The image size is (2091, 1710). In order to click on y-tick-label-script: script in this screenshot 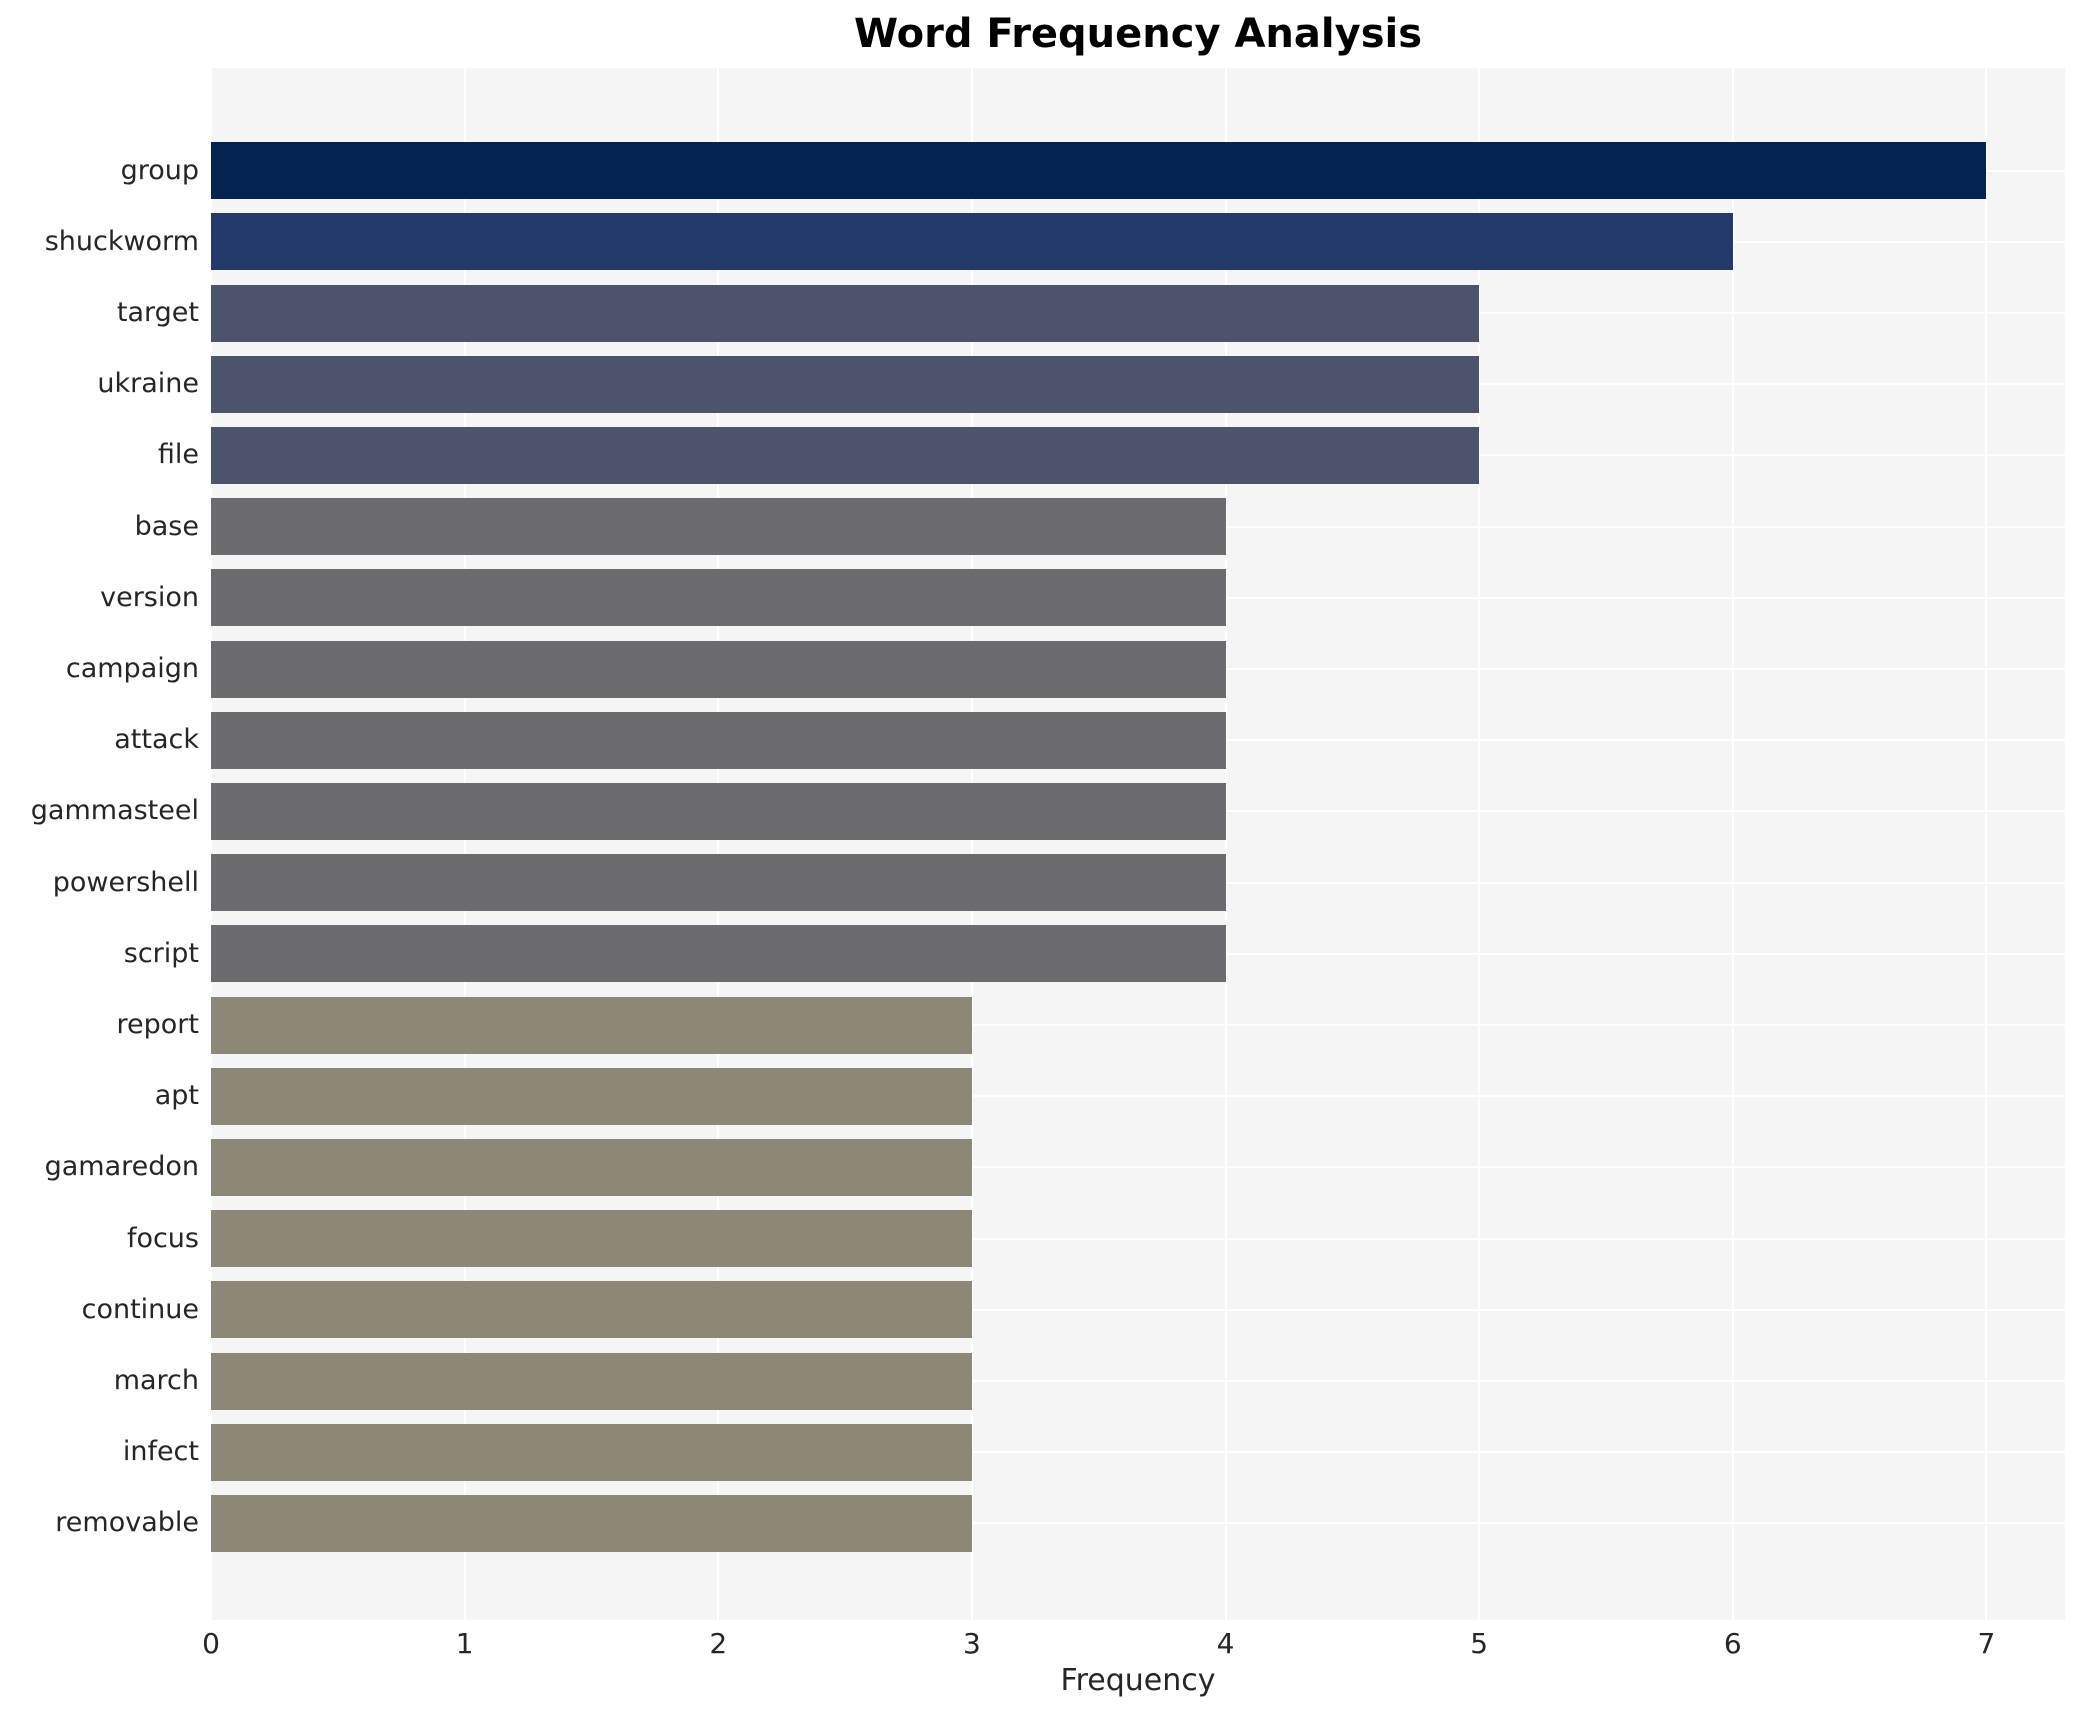, I will do `click(161, 953)`.